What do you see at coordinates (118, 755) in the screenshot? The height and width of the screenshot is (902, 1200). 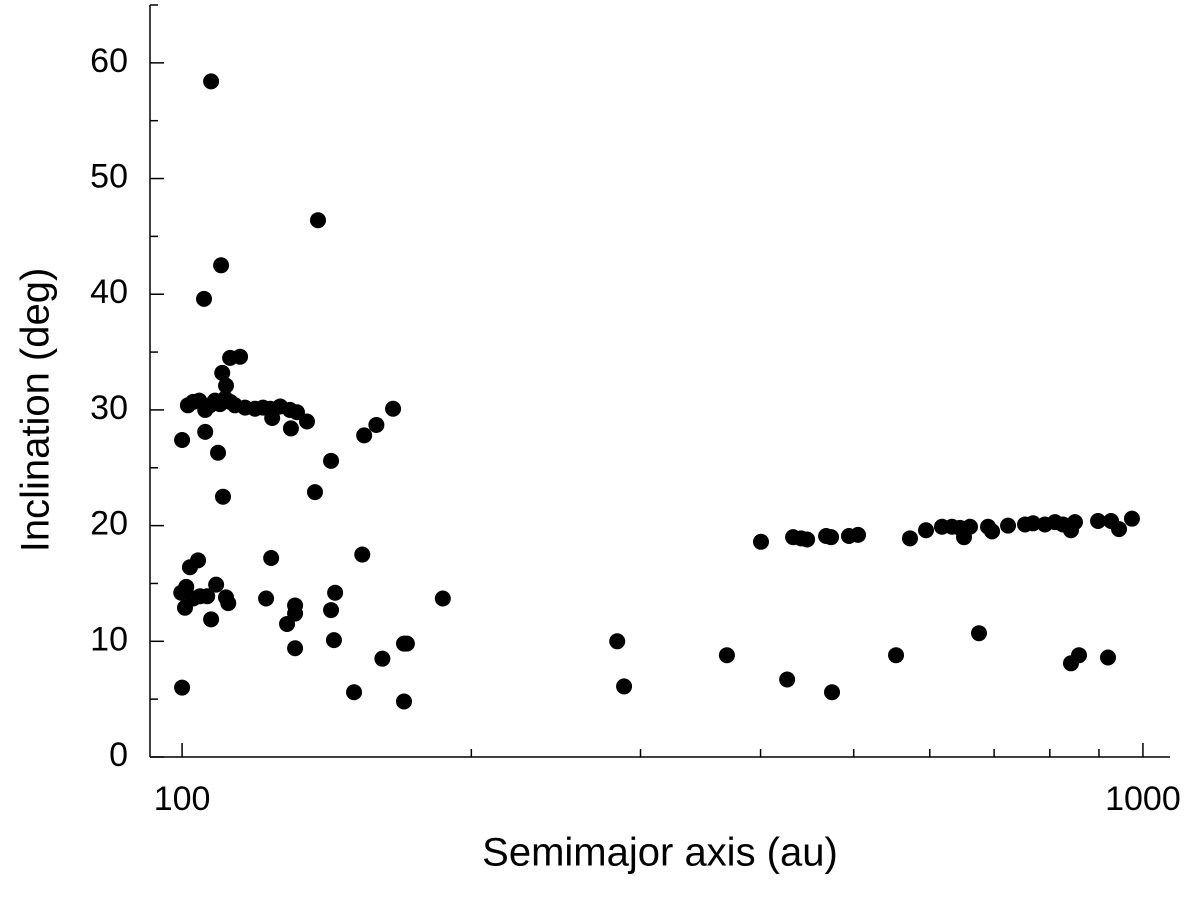 I see `y-tick-label: 0` at bounding box center [118, 755].